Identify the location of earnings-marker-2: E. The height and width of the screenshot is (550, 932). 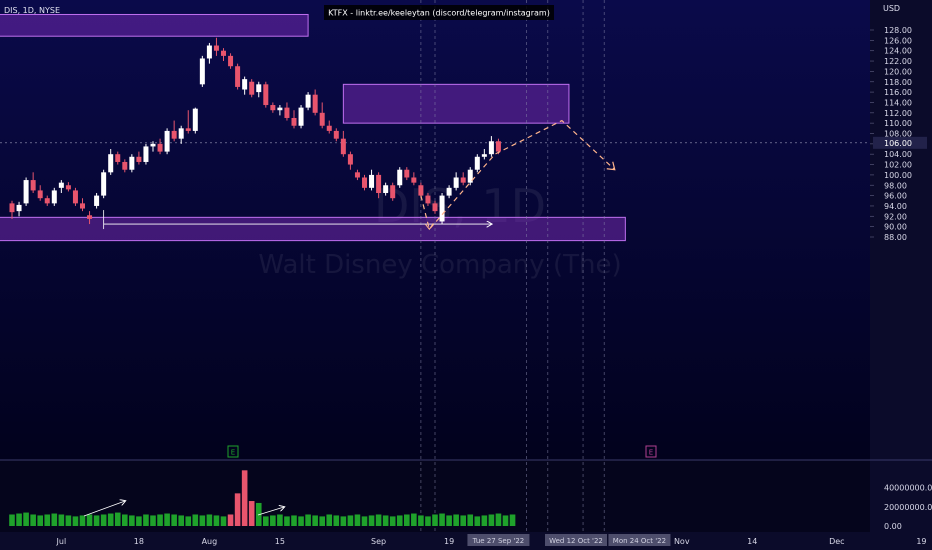
(651, 451).